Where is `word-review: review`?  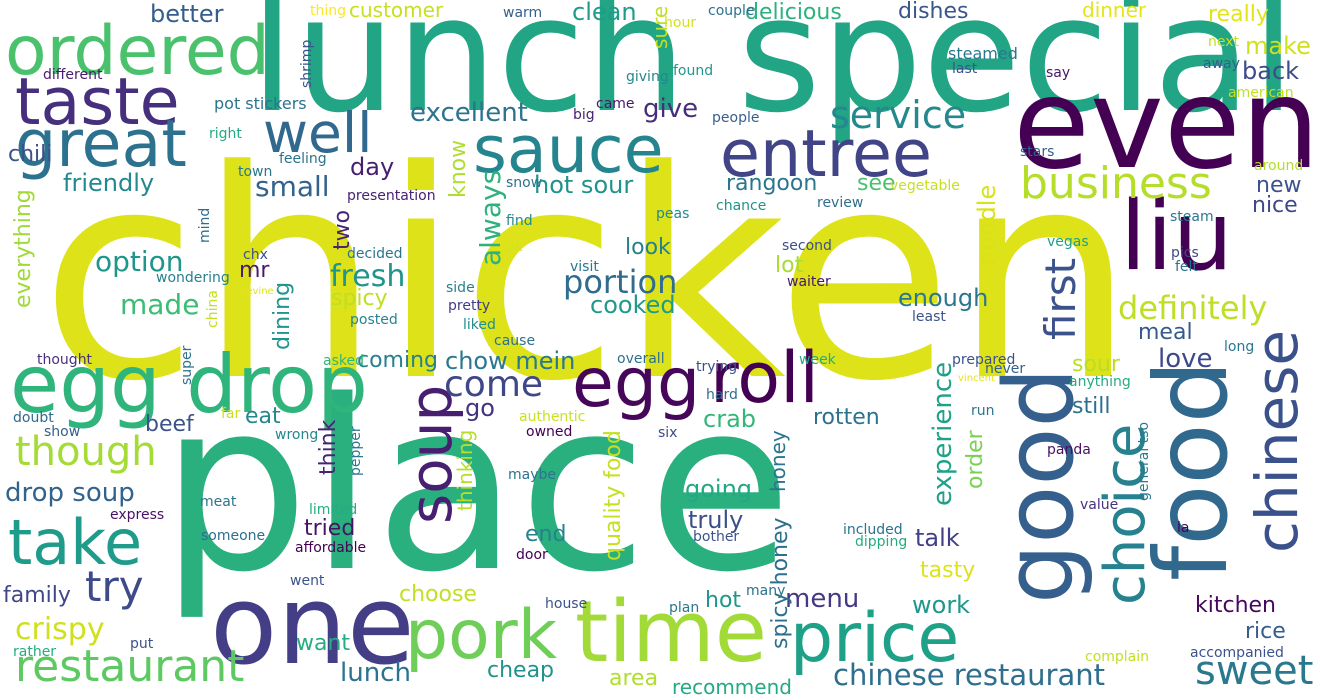
word-review: review is located at coordinates (840, 203).